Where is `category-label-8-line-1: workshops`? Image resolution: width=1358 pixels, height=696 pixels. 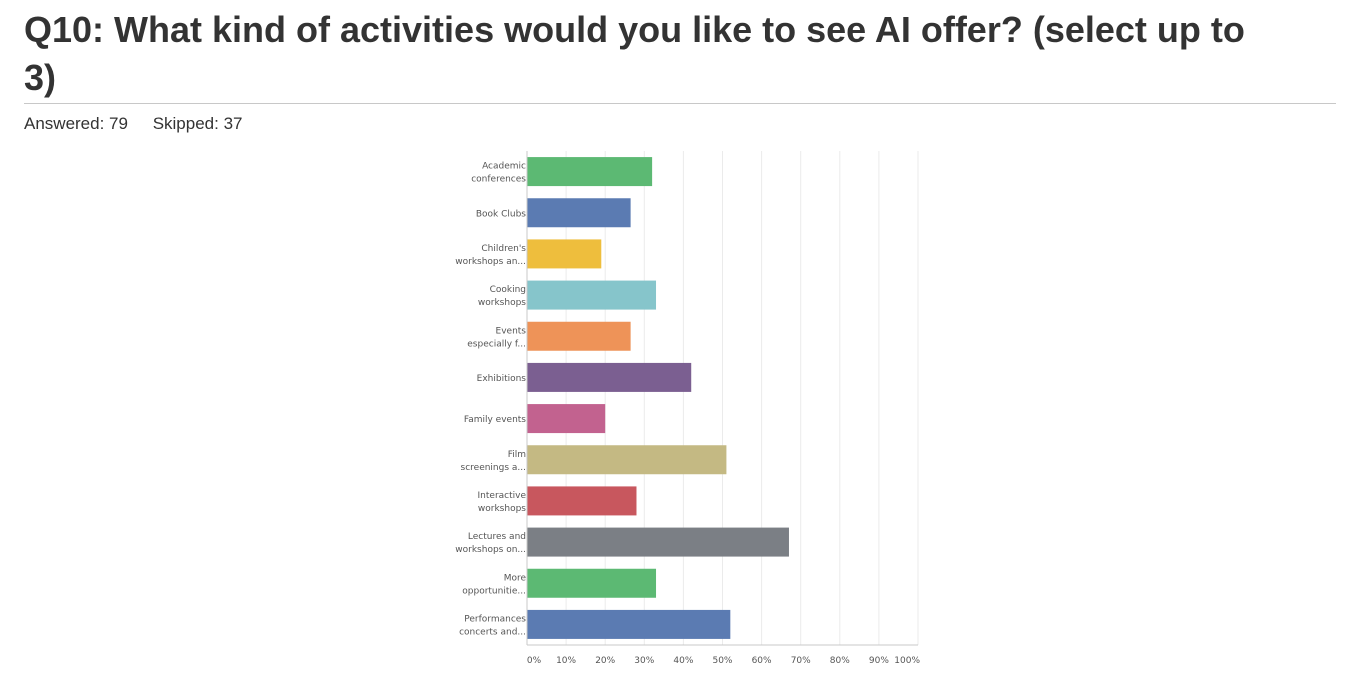
category-label-8-line-1: workshops is located at coordinates (502, 509).